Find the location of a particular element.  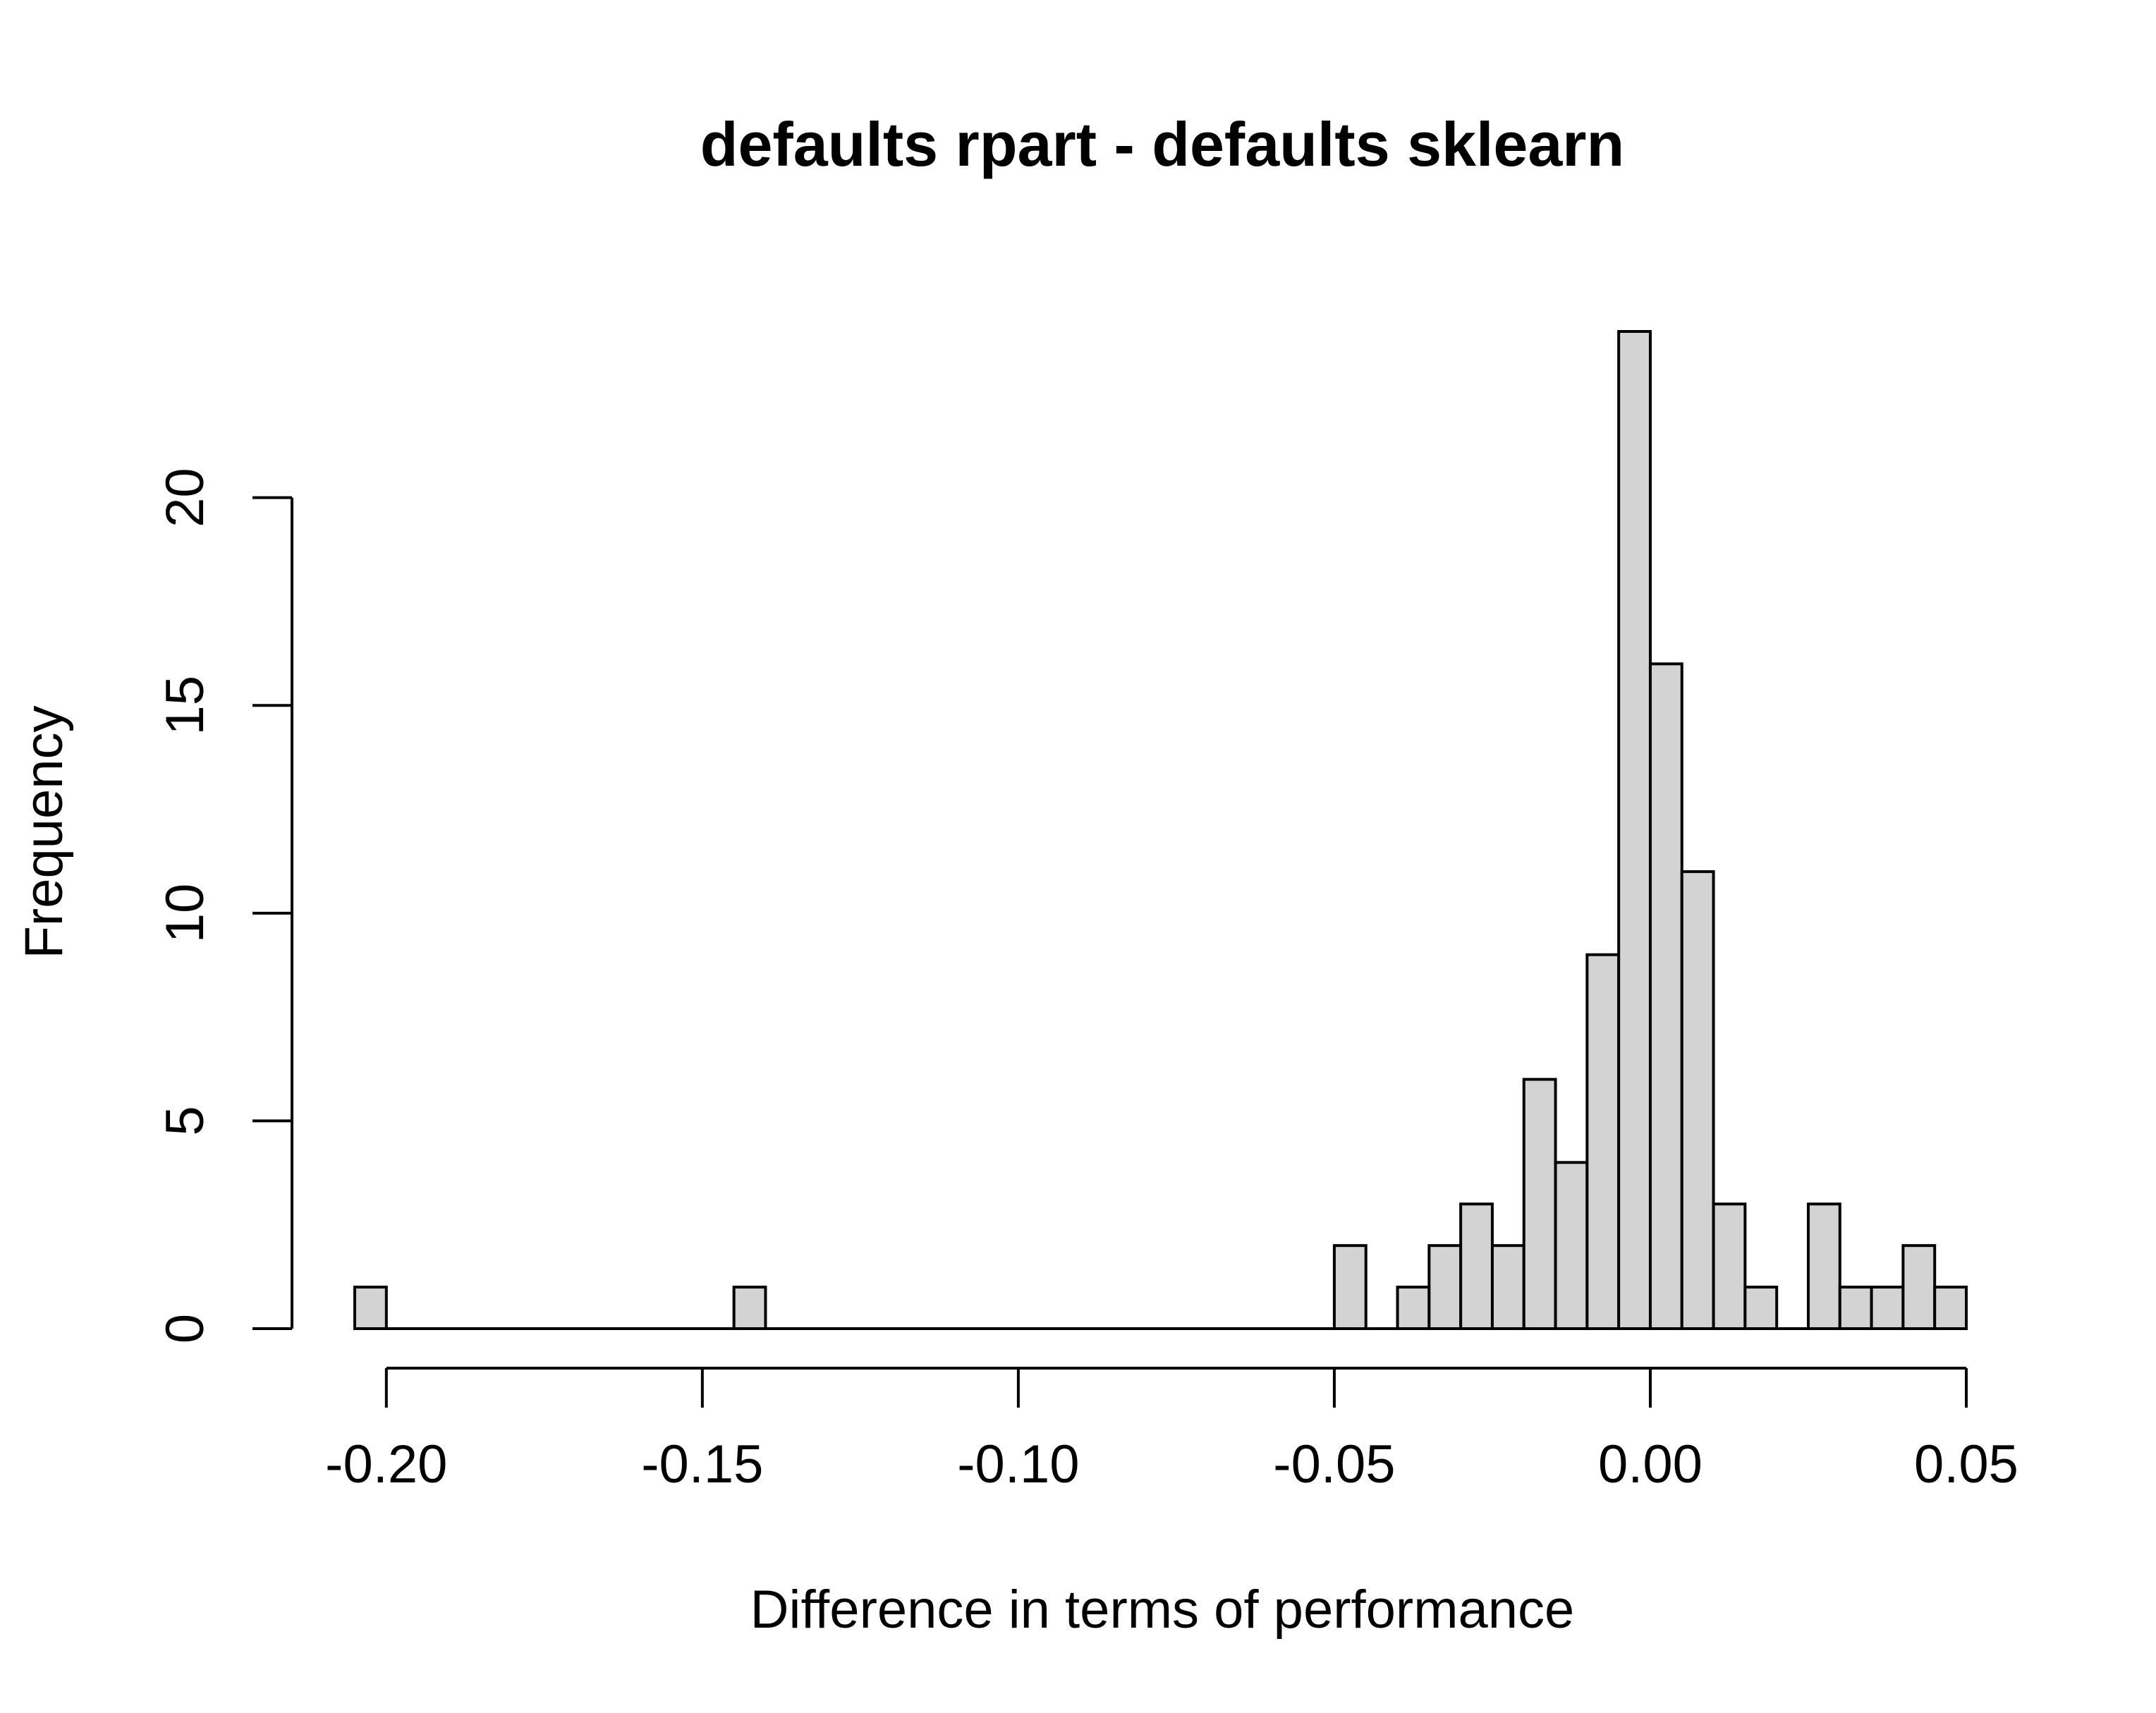

x-tick-label-5: 0.05 is located at coordinates (1966, 1464).